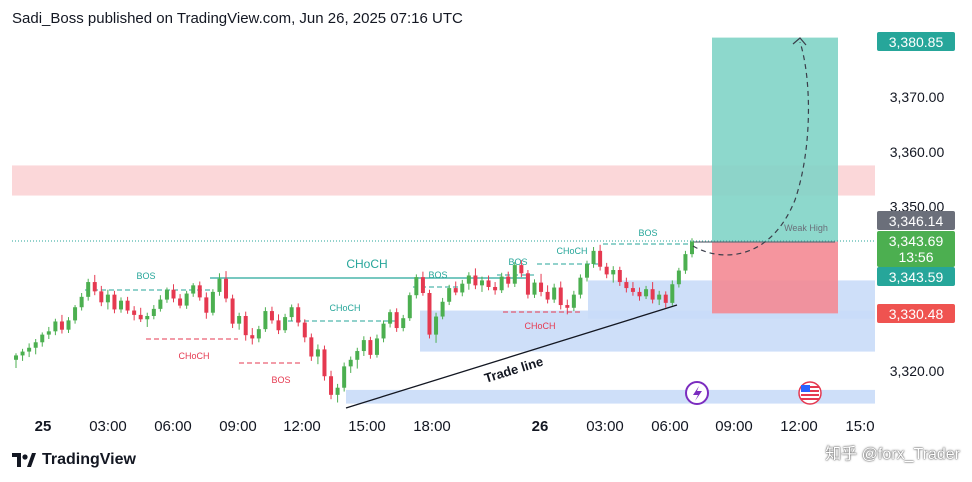  I want to click on x-tick-label: 15:0, so click(859, 426).